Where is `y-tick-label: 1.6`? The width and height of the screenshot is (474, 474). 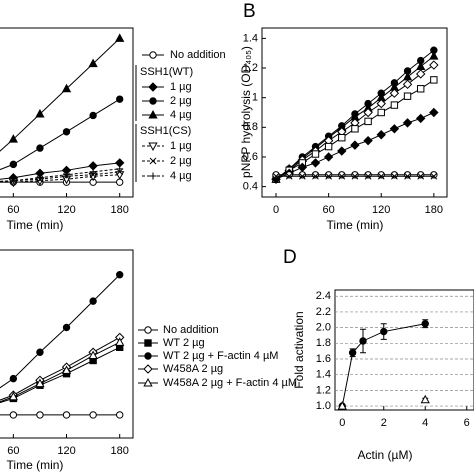 y-tick-label: 1.6 is located at coordinates (323, 359).